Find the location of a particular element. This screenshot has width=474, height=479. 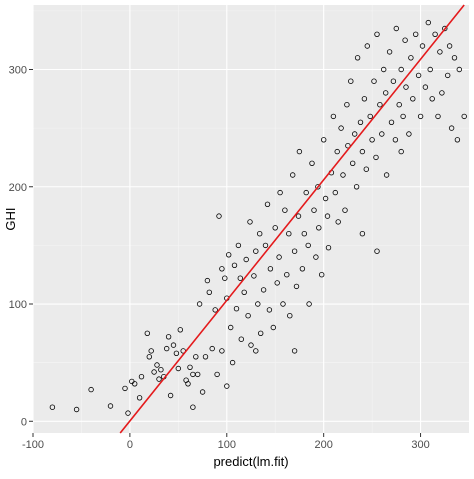

y-tick-label: 100 is located at coordinates (18, 305).